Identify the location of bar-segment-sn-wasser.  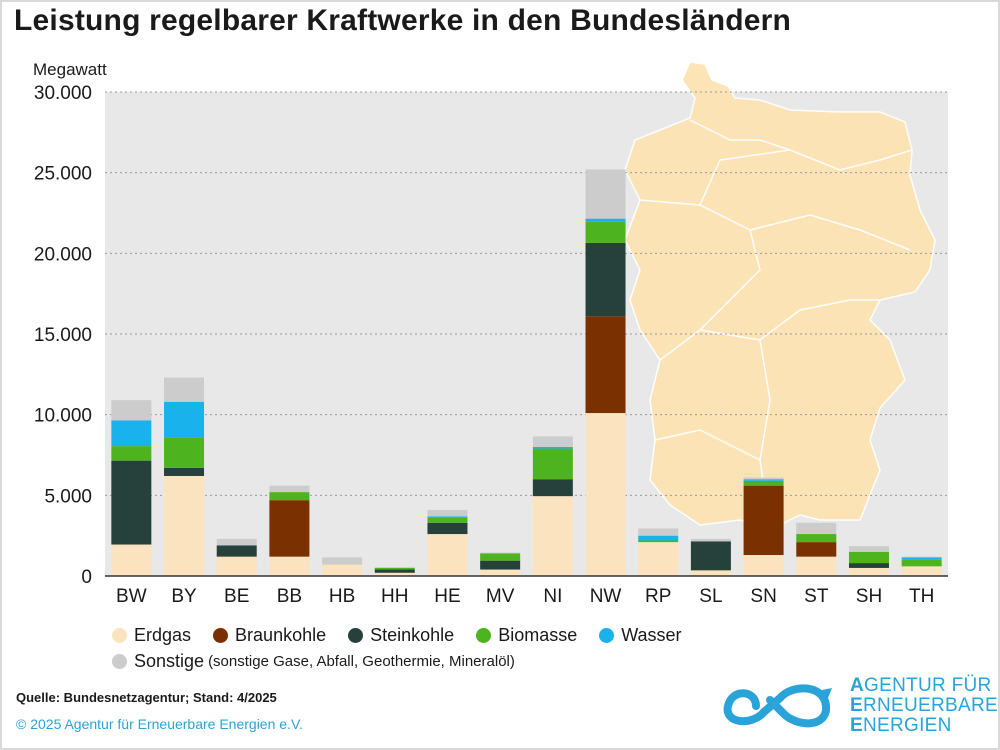
(763, 480).